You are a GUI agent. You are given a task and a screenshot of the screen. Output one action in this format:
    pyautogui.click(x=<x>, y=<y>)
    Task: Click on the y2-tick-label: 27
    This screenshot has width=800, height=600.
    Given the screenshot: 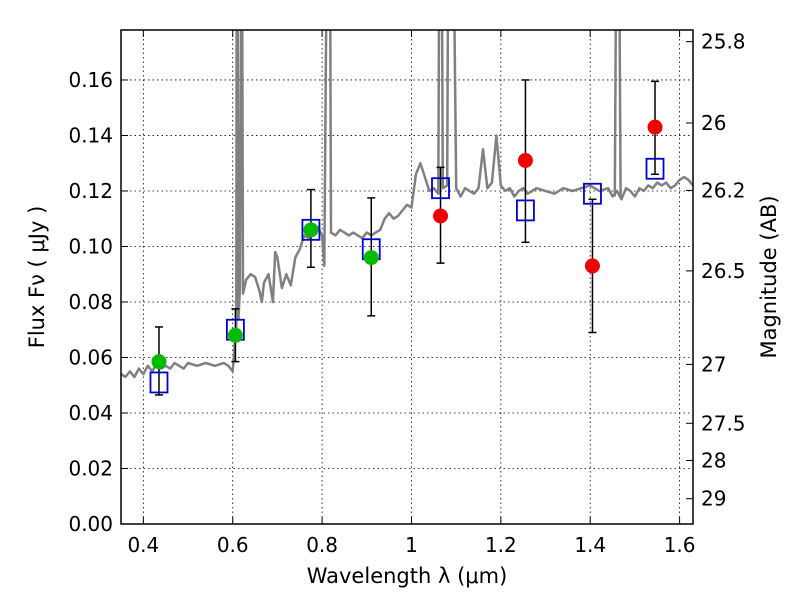 What is the action you would take?
    pyautogui.click(x=713, y=364)
    